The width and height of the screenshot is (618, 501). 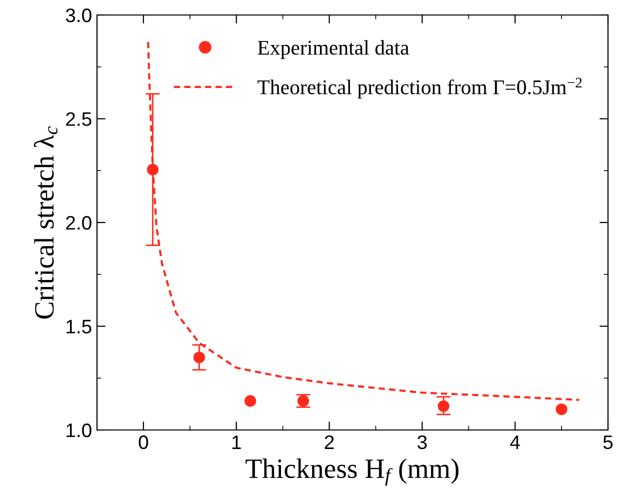 I want to click on y-tick-label: 1.0, so click(x=79, y=430).